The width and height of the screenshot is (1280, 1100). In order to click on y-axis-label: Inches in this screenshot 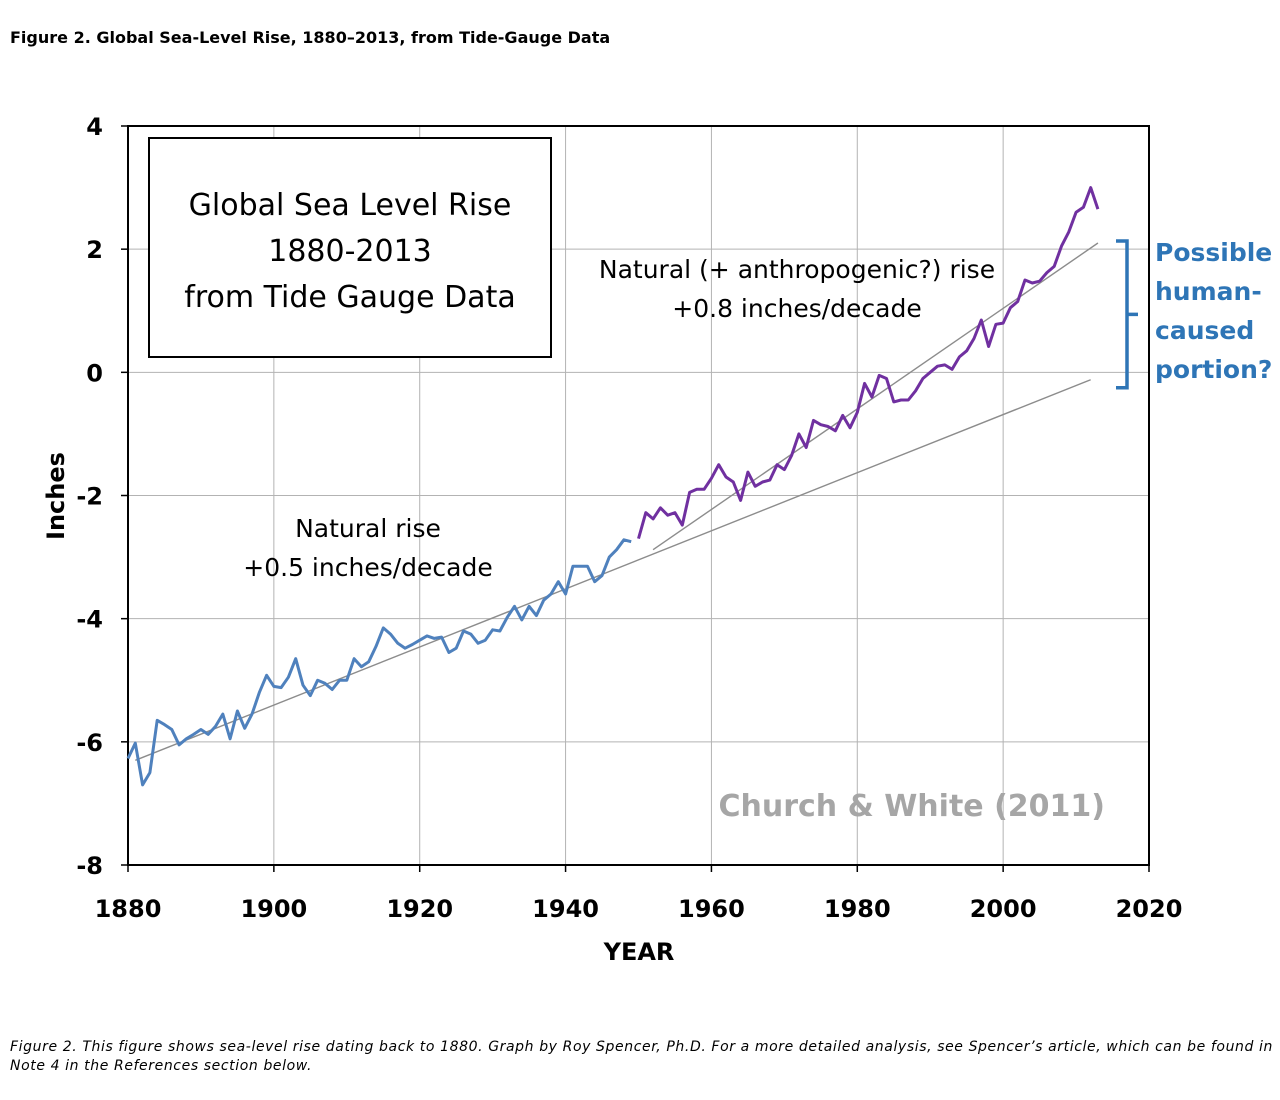, I will do `click(56, 496)`.